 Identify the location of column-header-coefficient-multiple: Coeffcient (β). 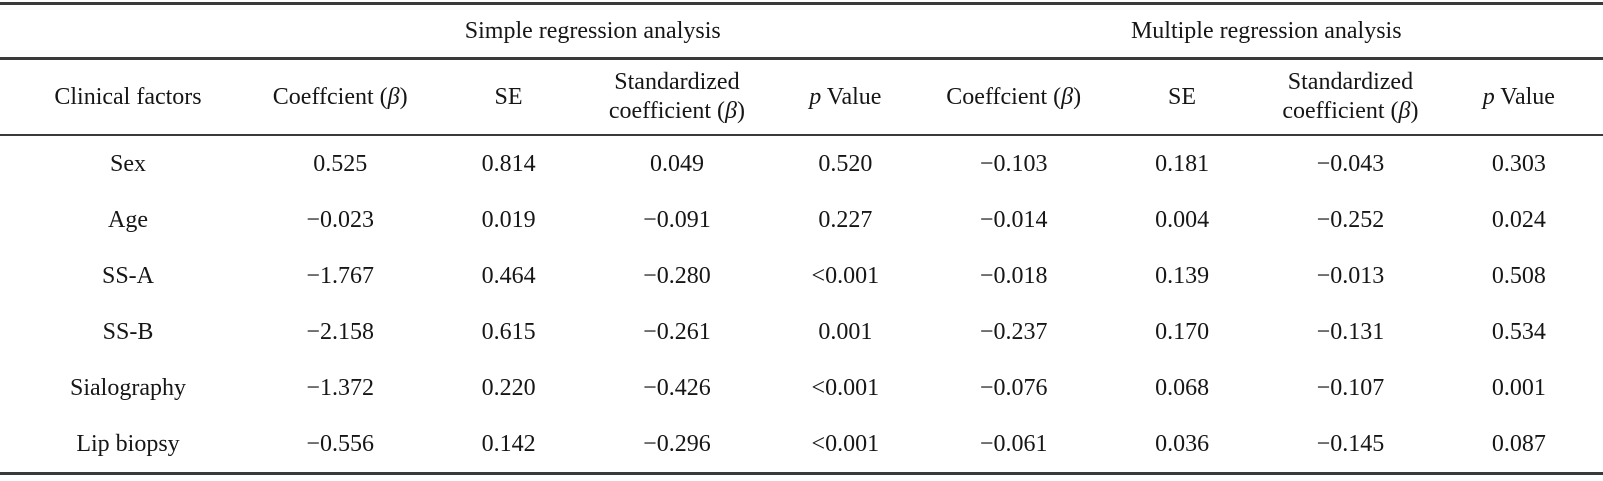
(1013, 97).